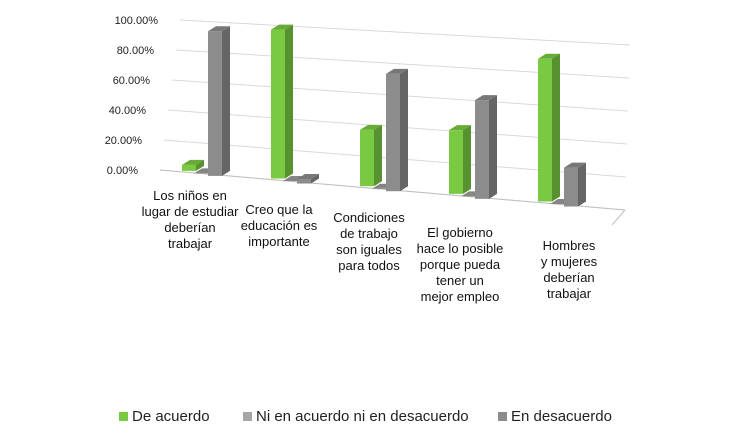 The height and width of the screenshot is (445, 740). Describe the element at coordinates (128, 111) in the screenshot. I see `y-tick-label: 40.00%` at that location.